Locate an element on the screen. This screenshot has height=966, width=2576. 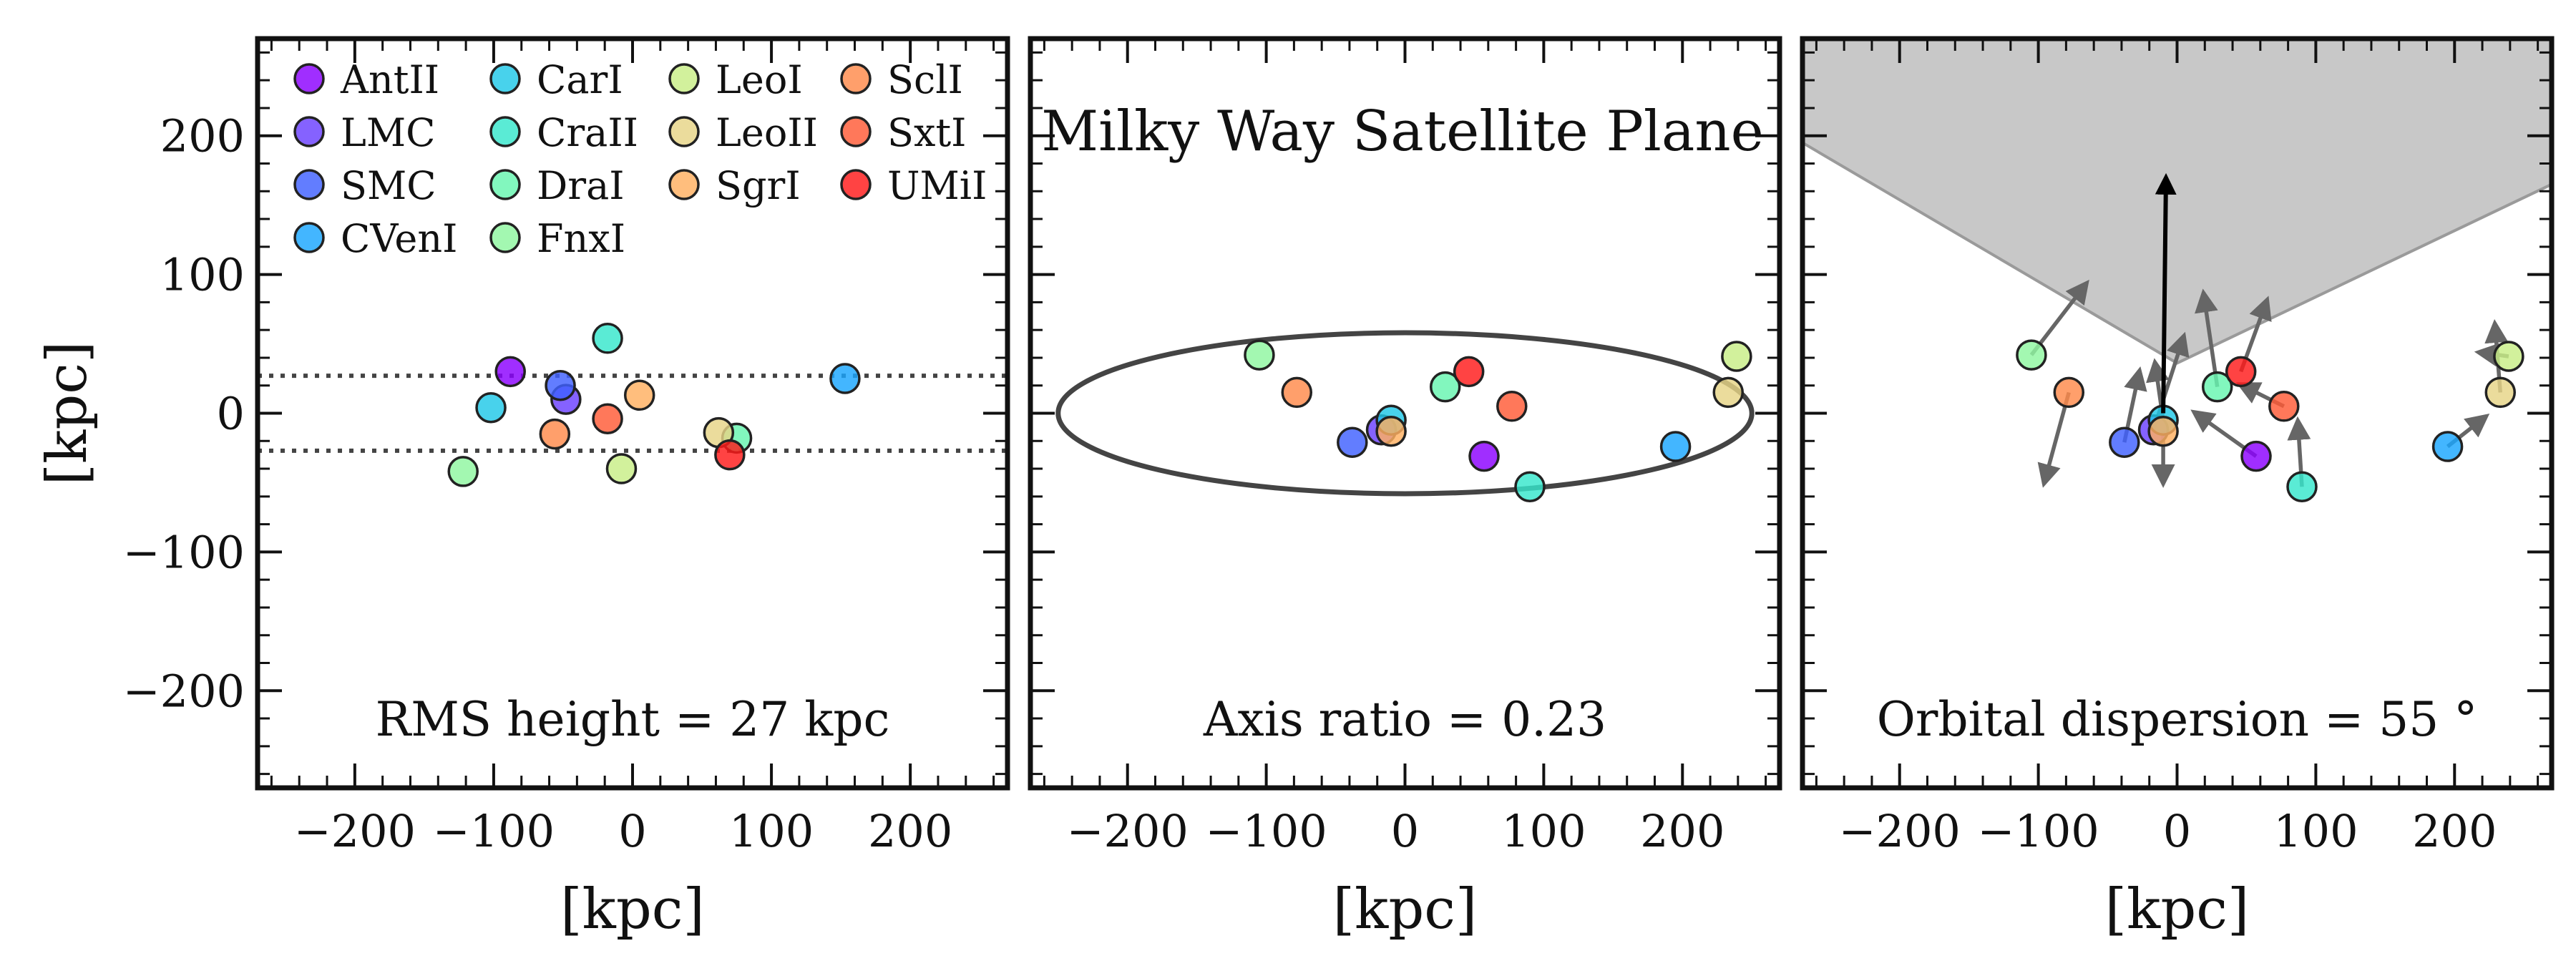
y-tick-label: 0 is located at coordinates (231, 414).